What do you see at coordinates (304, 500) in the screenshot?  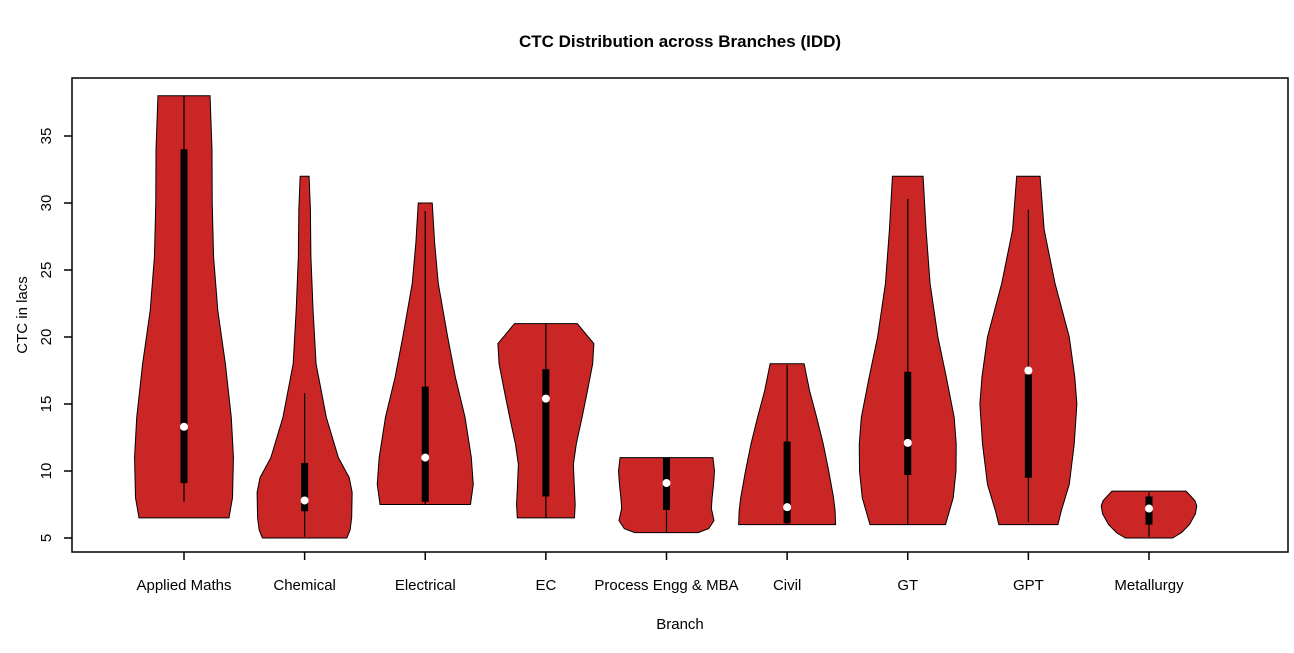 I see `median-dot-chemical` at bounding box center [304, 500].